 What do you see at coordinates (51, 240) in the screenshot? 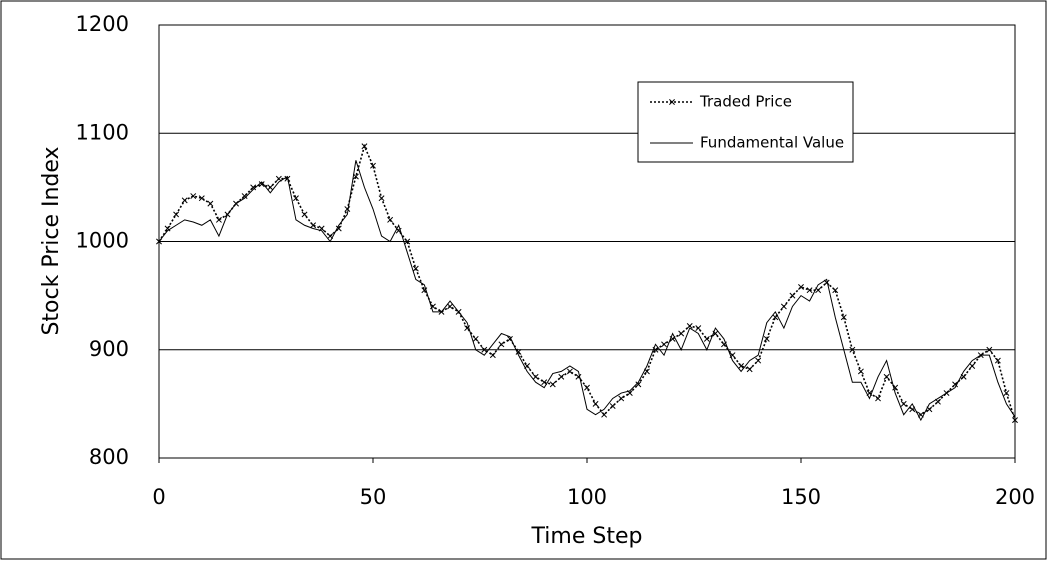
I see `y-axis-title: Stock Price Index` at bounding box center [51, 240].